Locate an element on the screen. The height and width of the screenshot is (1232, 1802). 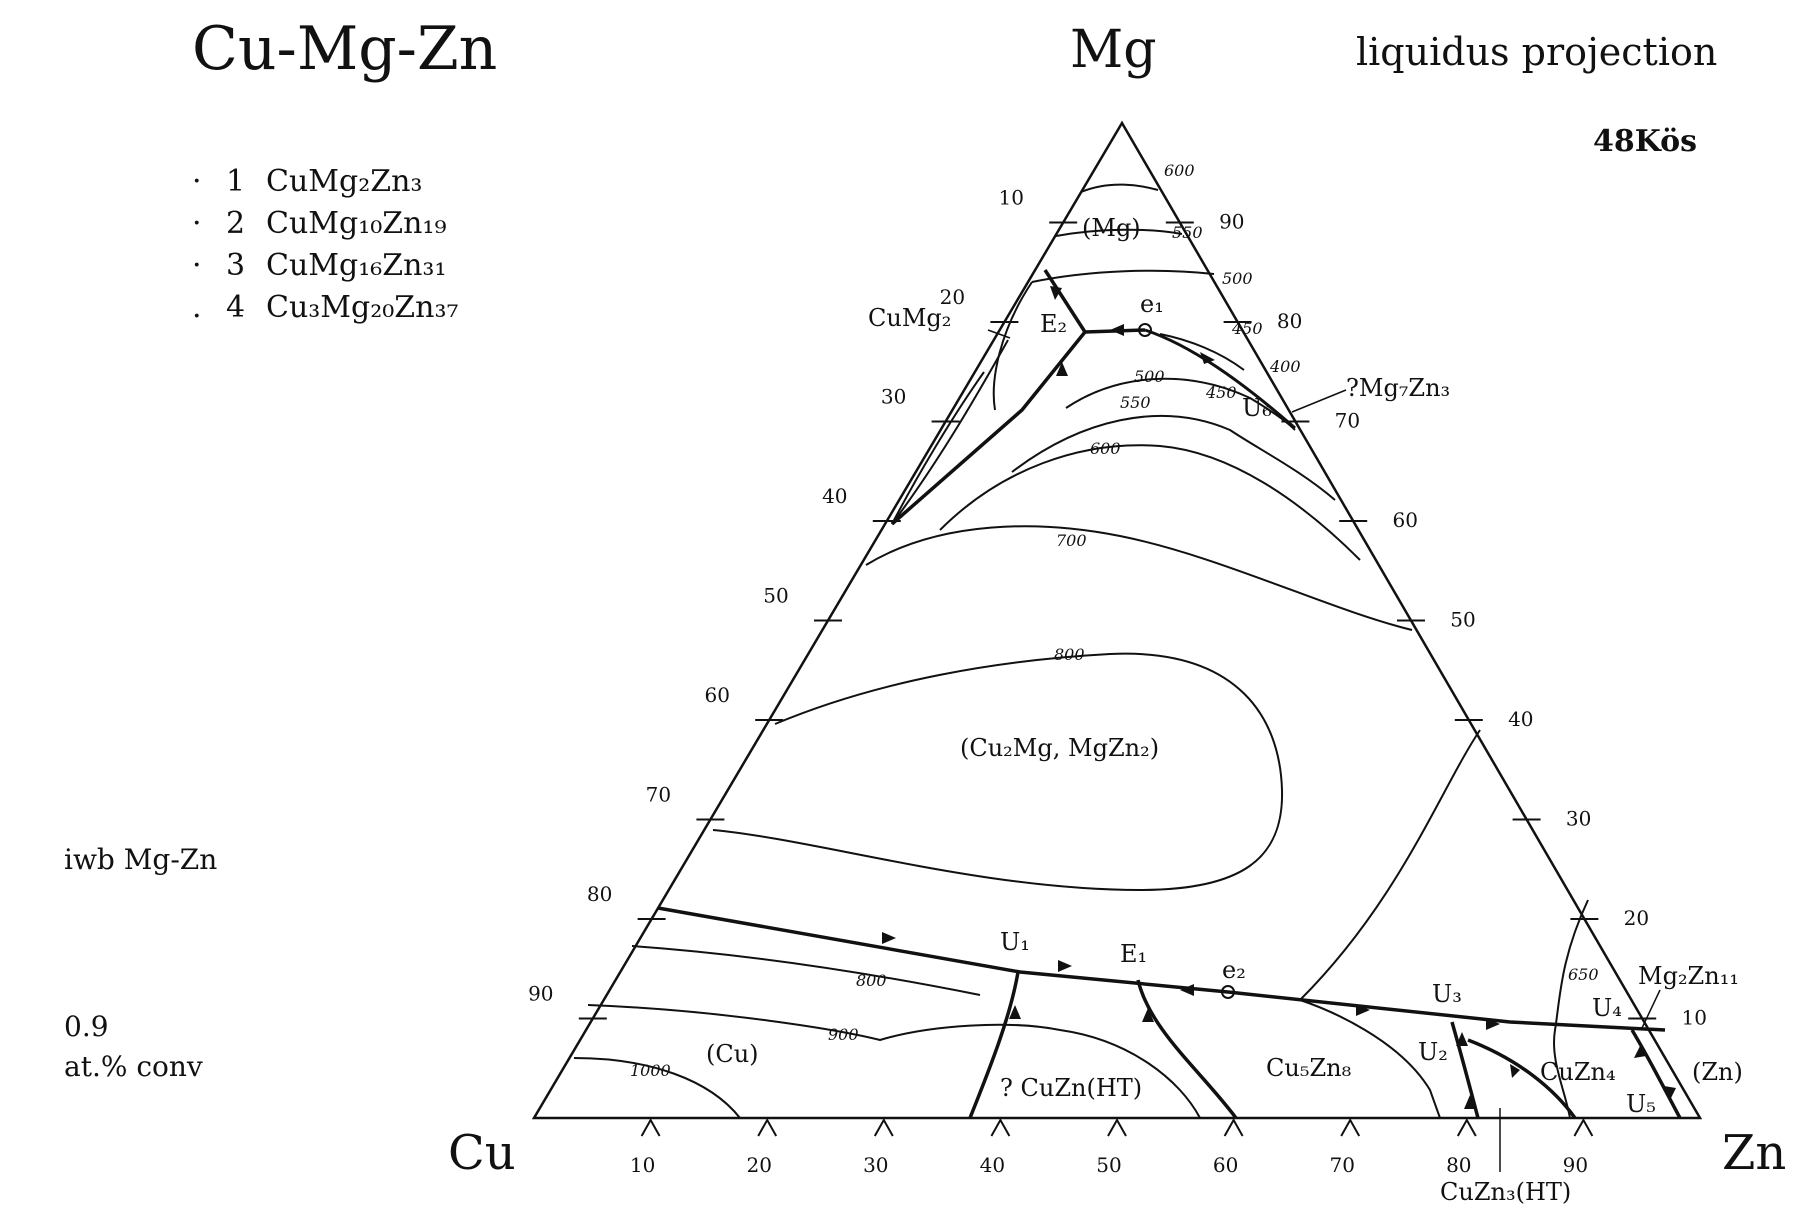
right-axis-tick-label: 30 is located at coordinates (1578, 819).